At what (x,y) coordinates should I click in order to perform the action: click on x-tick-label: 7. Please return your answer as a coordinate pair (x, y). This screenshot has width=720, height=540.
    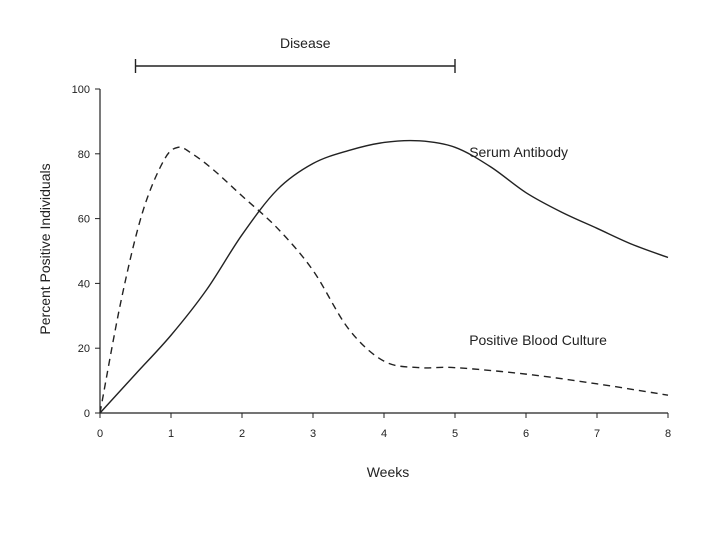
    Looking at the image, I should click on (597, 434).